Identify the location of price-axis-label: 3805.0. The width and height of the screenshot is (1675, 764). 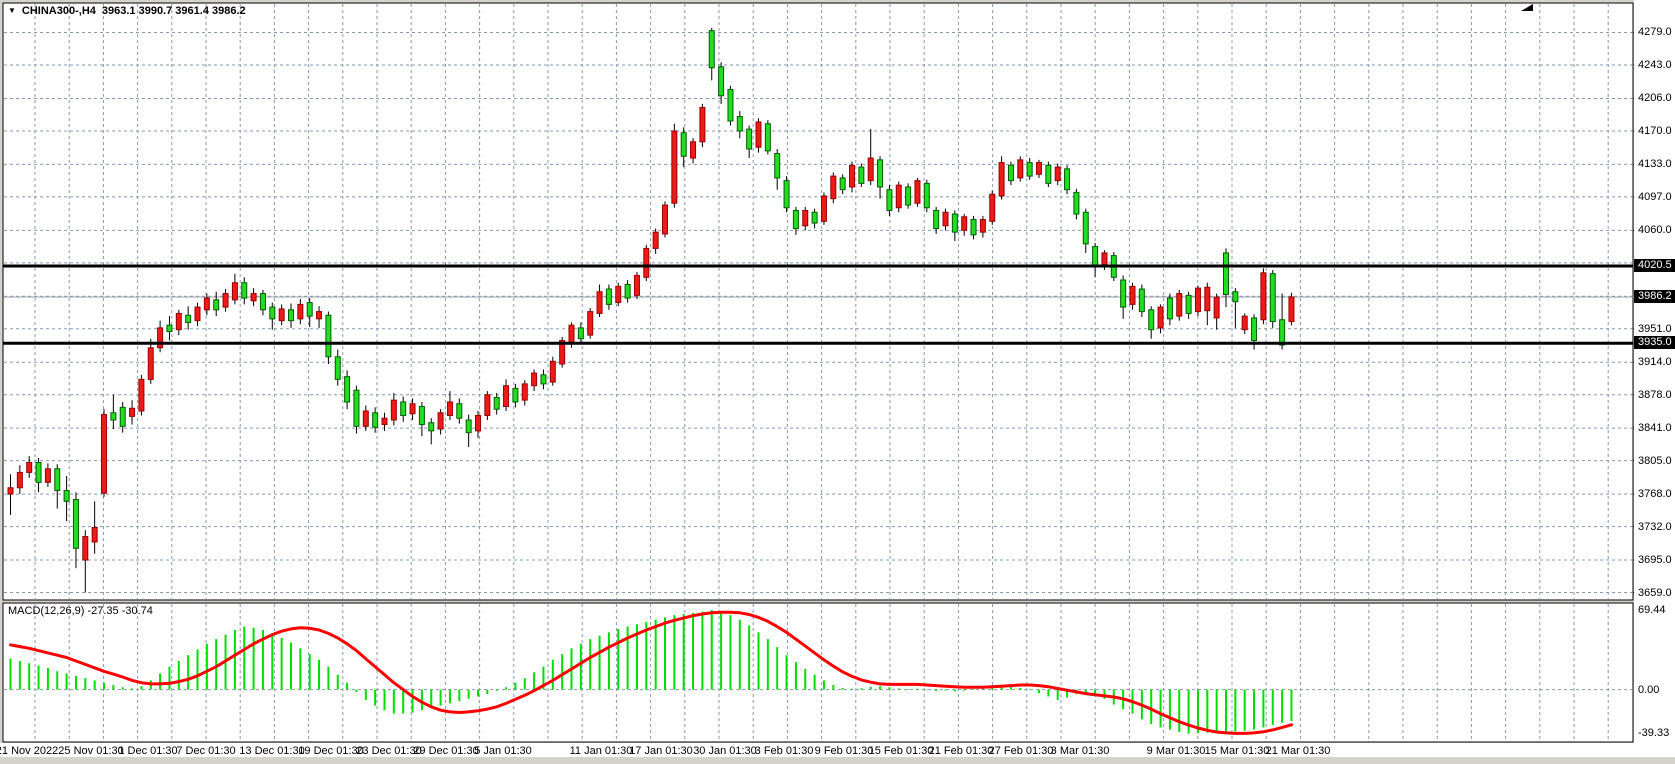
(1655, 460).